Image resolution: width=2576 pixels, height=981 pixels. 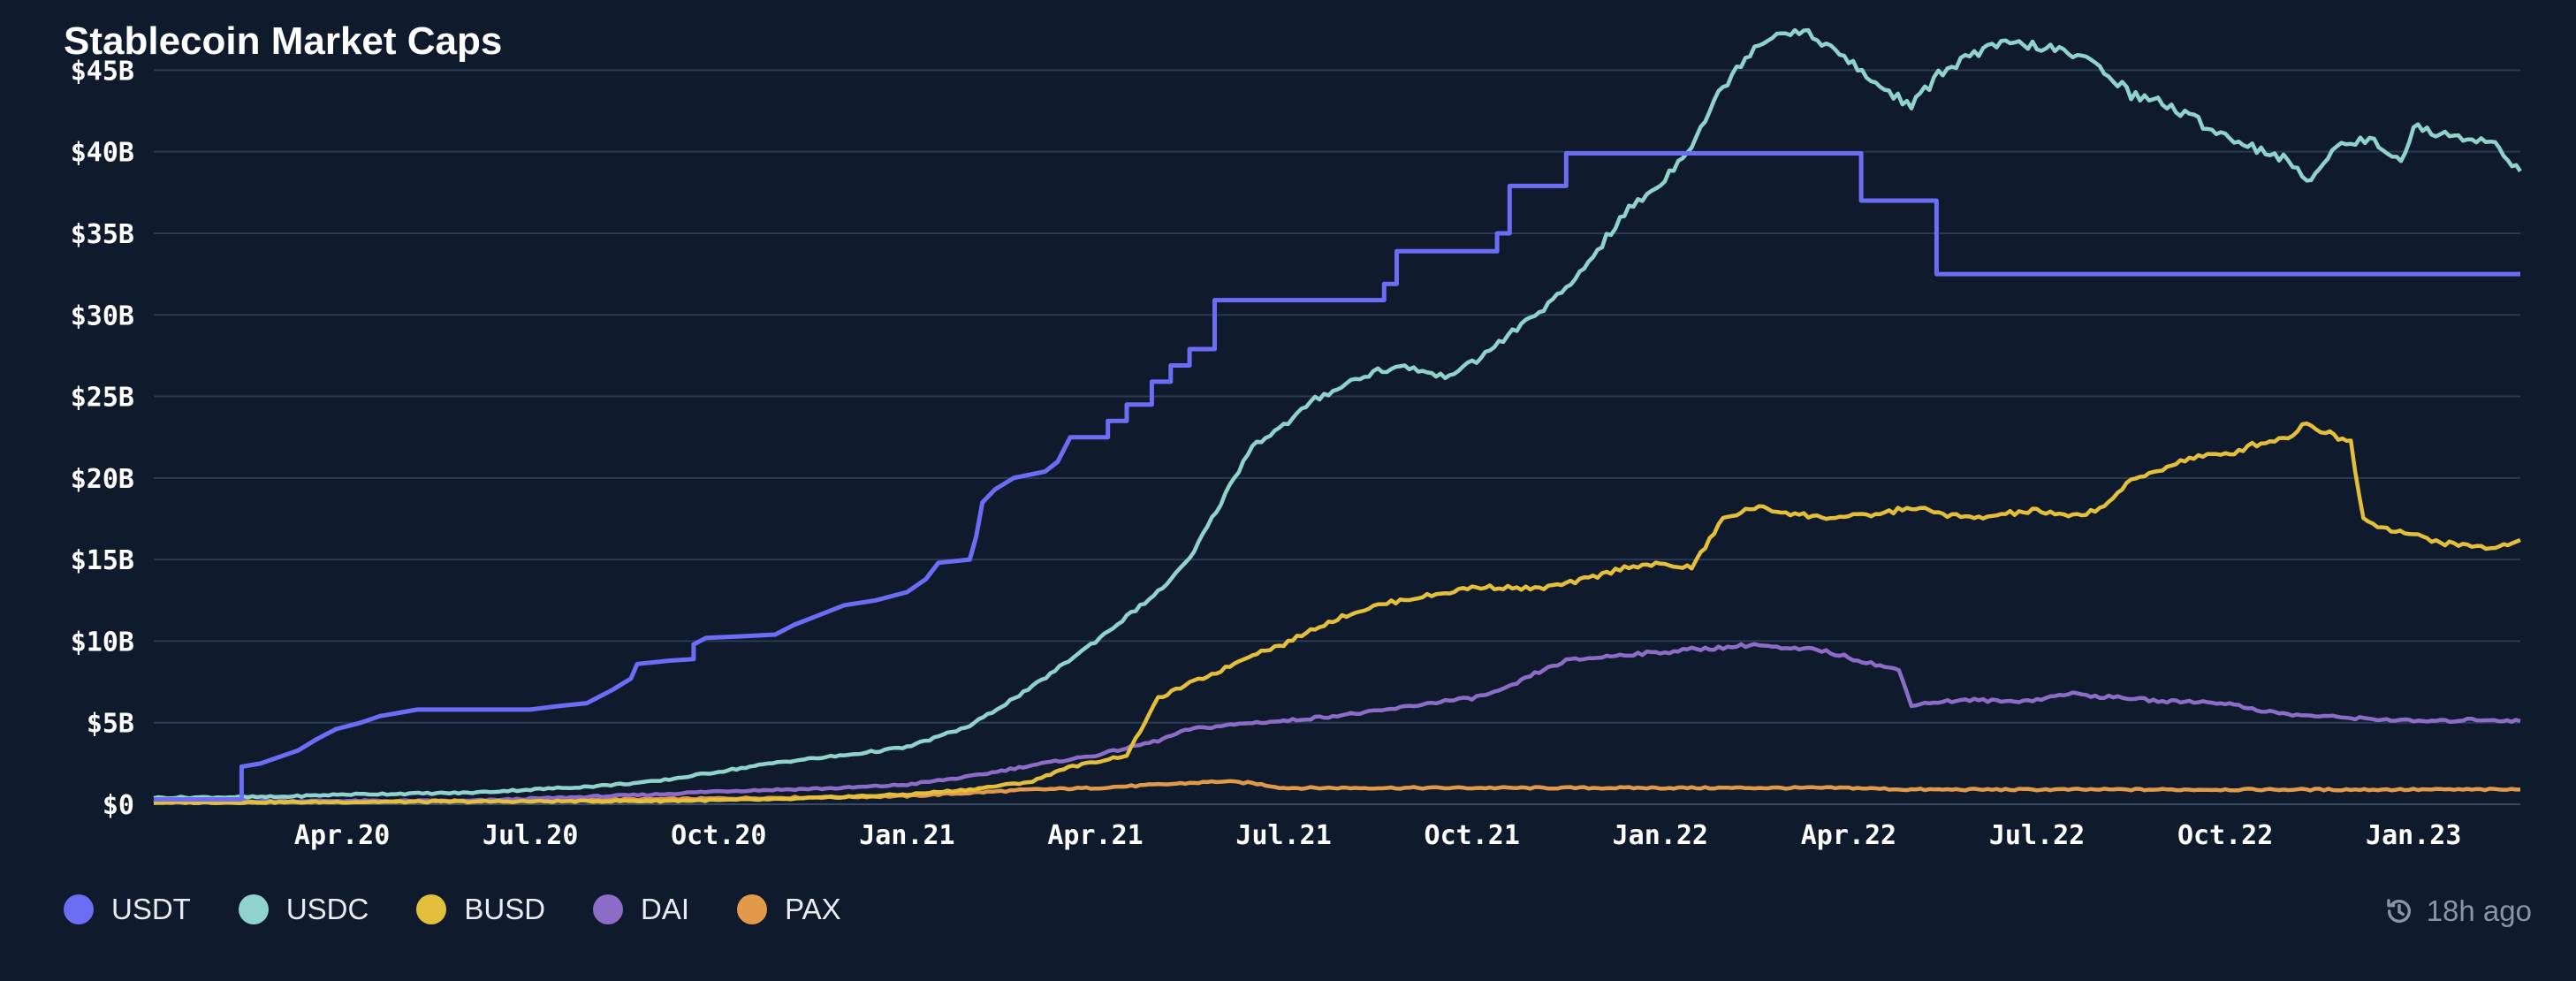 What do you see at coordinates (102, 315) in the screenshot?
I see `y-tick-label: $30B` at bounding box center [102, 315].